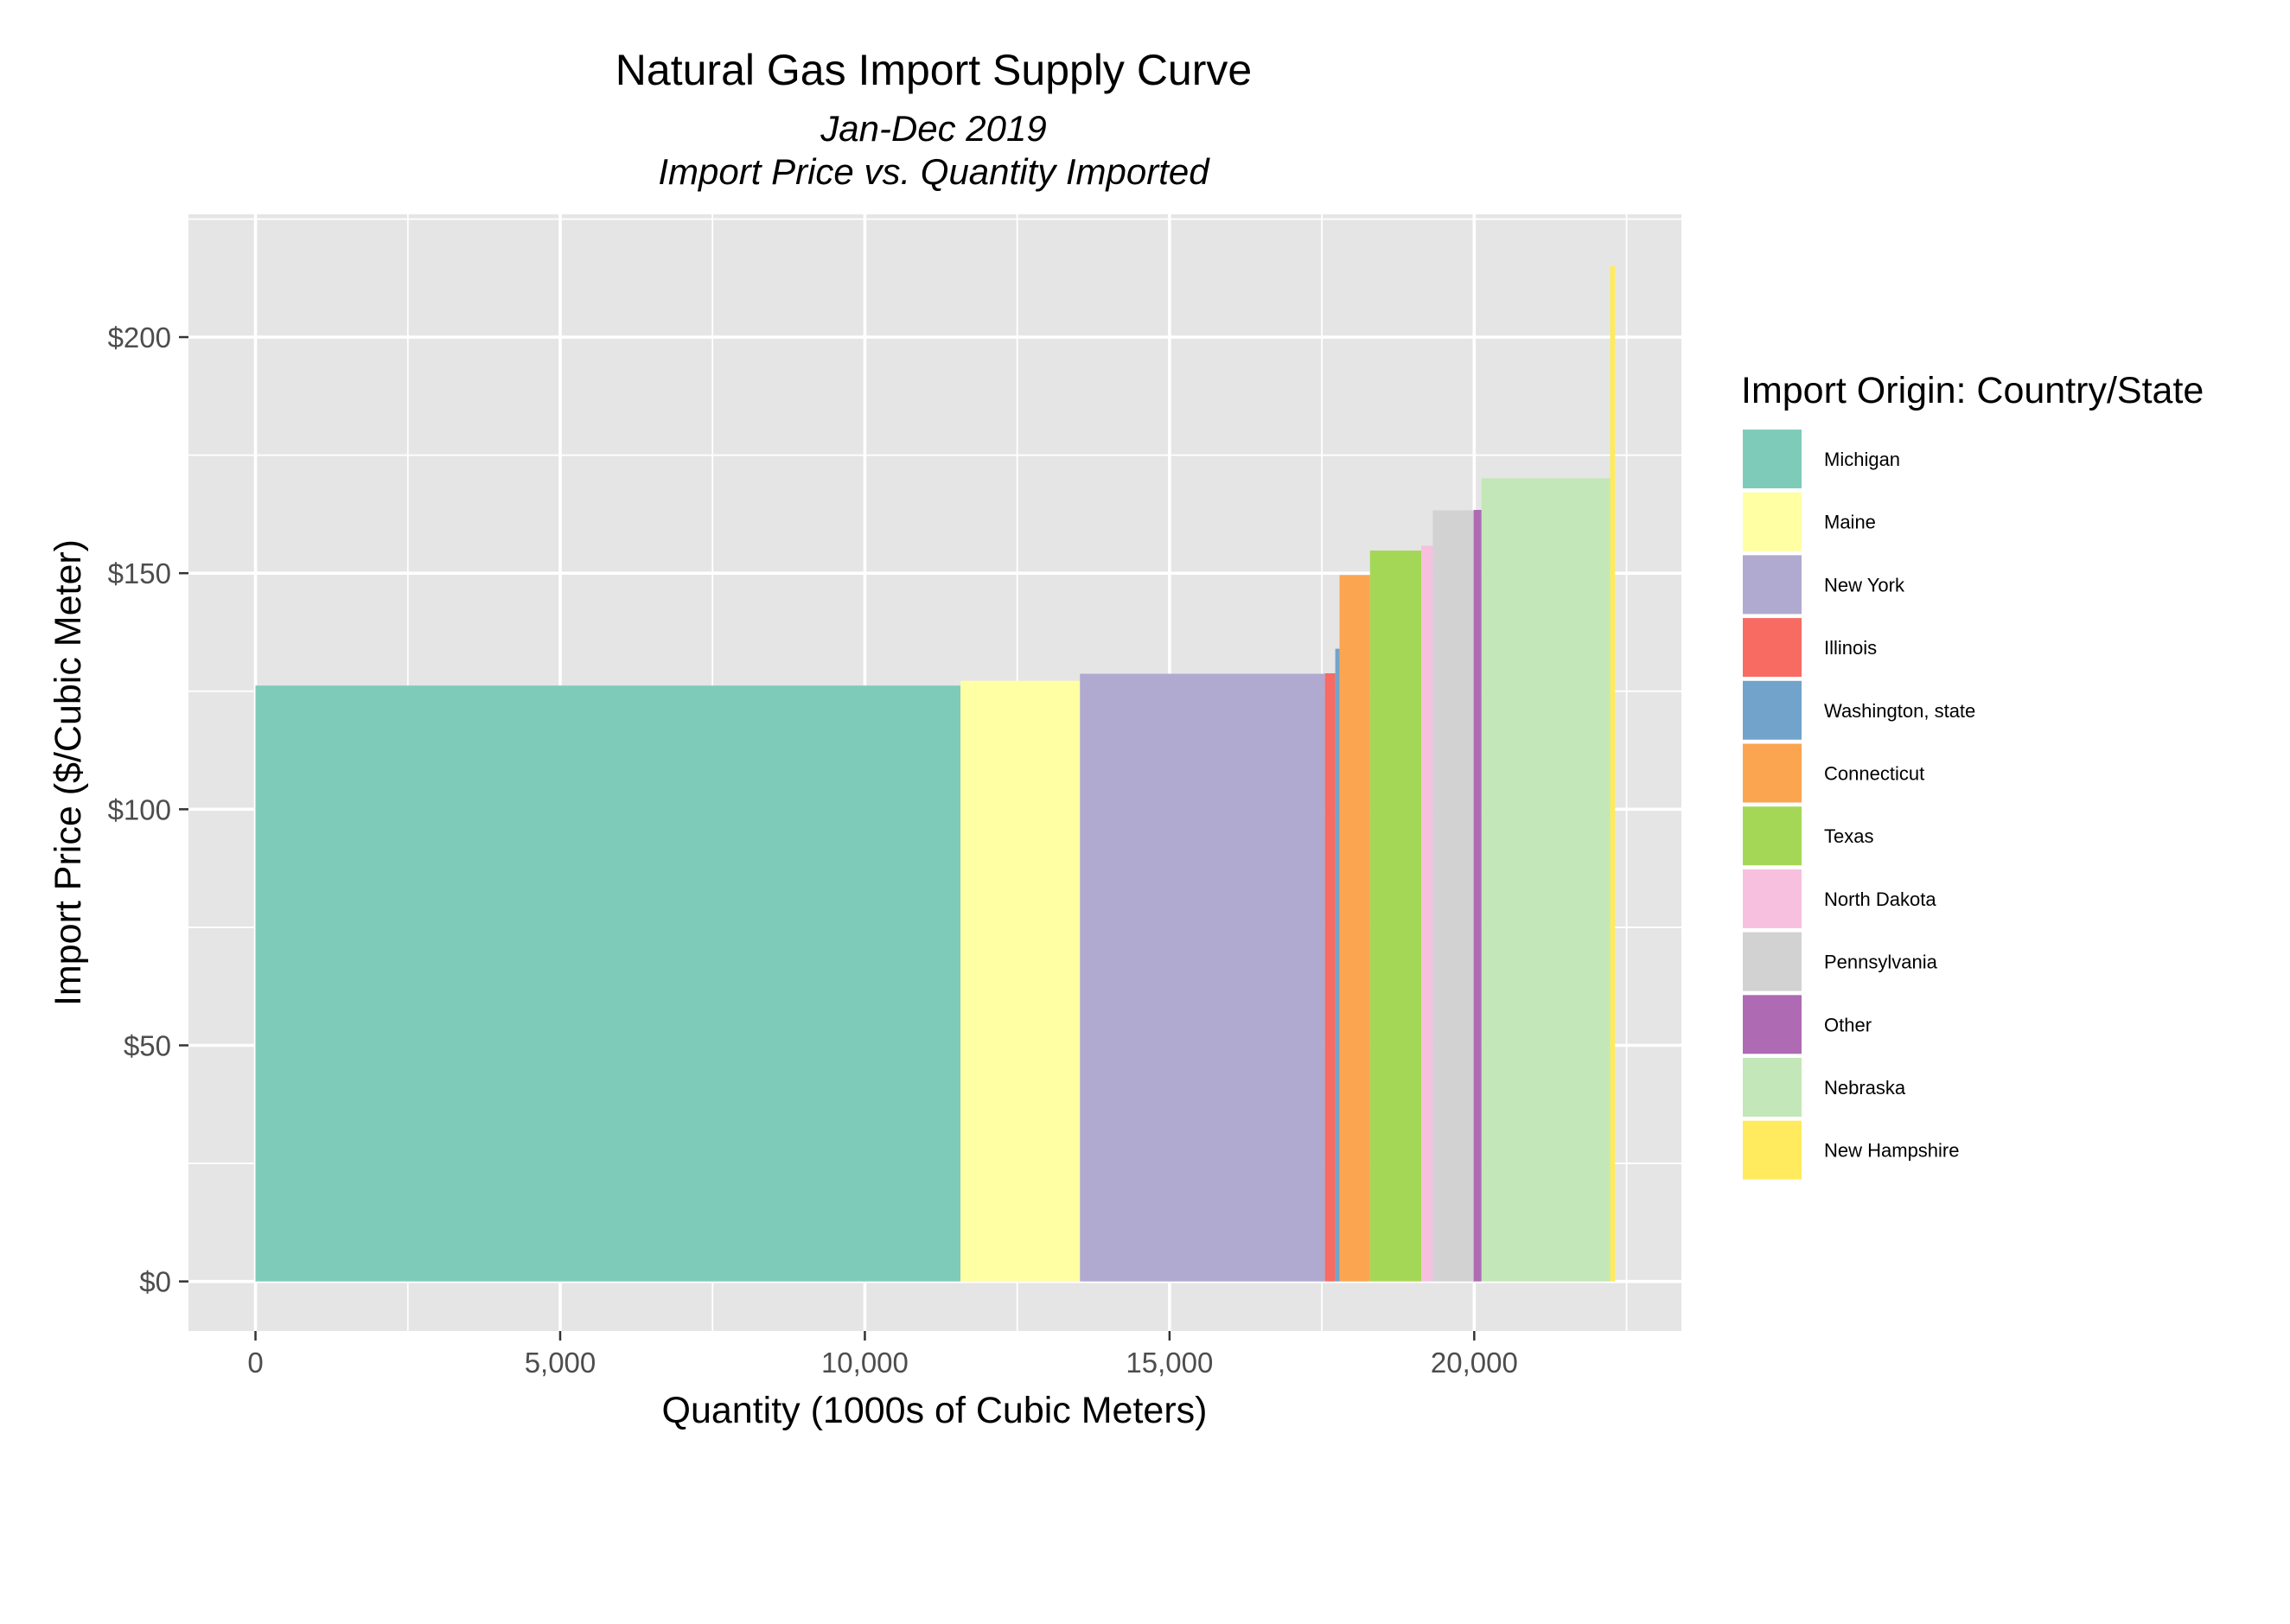  Describe the element at coordinates (935, 1411) in the screenshot. I see `x-axis-title: Quantity (1000s of Cubic Meters)` at that location.